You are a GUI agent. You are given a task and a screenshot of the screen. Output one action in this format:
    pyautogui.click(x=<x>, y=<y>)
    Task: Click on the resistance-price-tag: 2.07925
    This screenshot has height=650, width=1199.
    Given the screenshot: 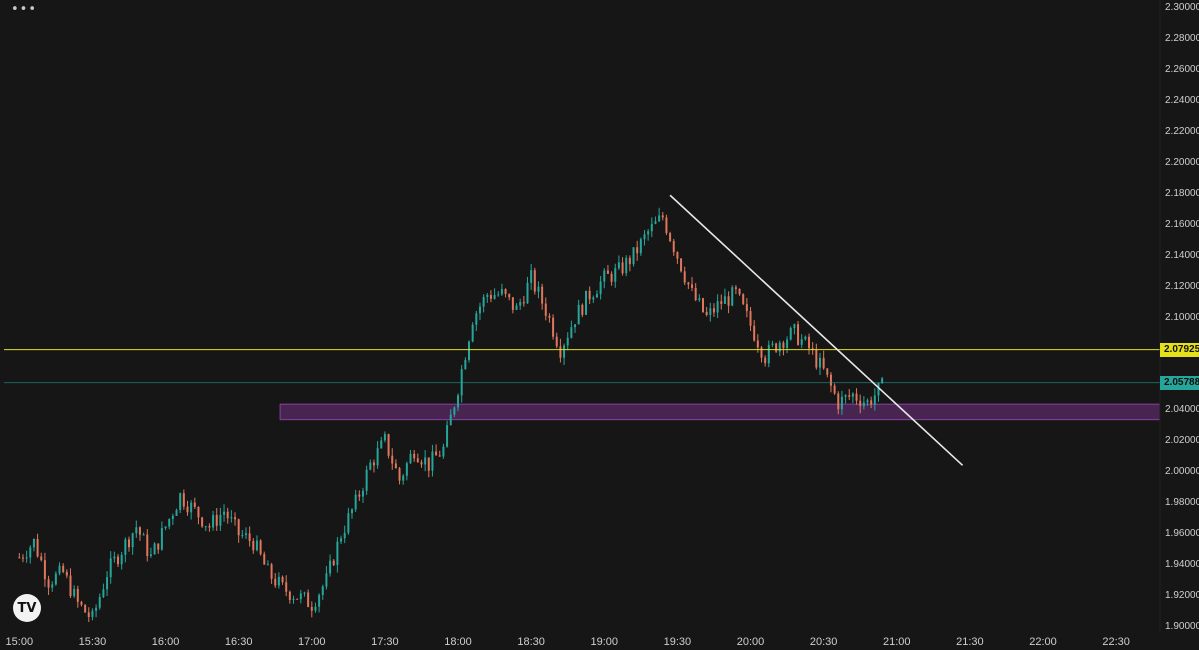 What is the action you would take?
    pyautogui.click(x=1179, y=349)
    